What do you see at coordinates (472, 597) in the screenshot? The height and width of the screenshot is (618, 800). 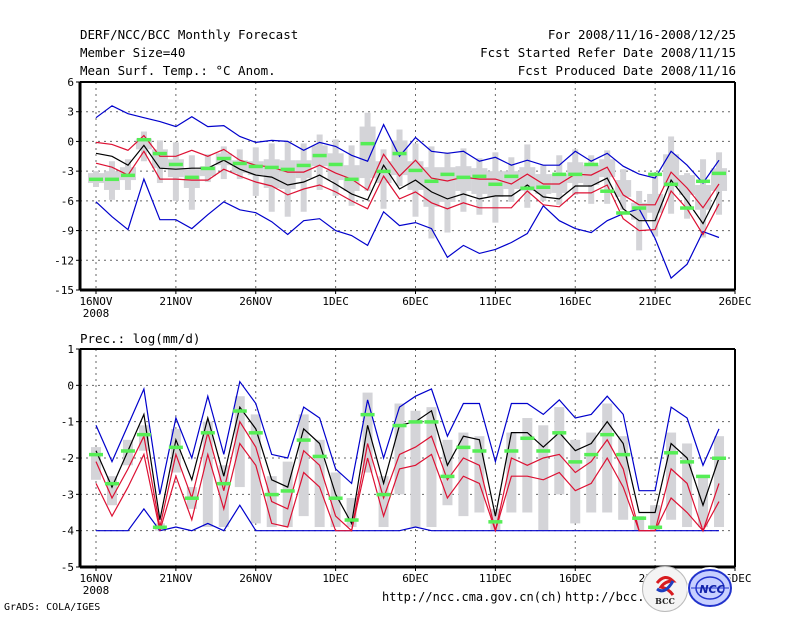 I see `ncc-url-link: http://ncc.cma.gov.cn(ch)` at bounding box center [472, 597].